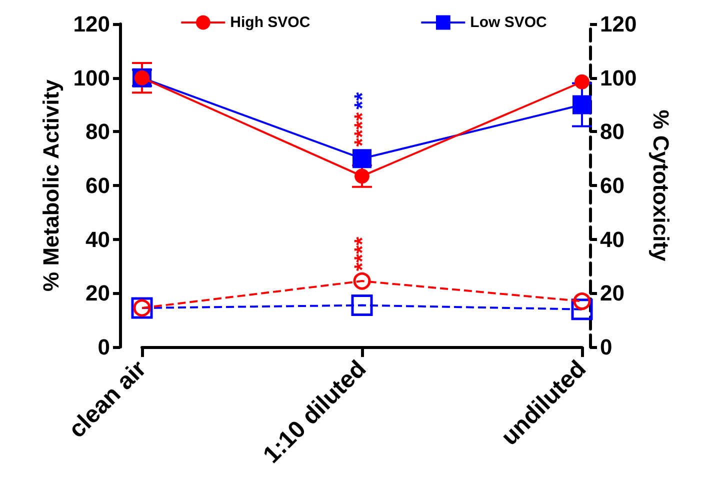 The image size is (727, 493). Describe the element at coordinates (618, 24) in the screenshot. I see `y2-tick-label: 120` at that location.